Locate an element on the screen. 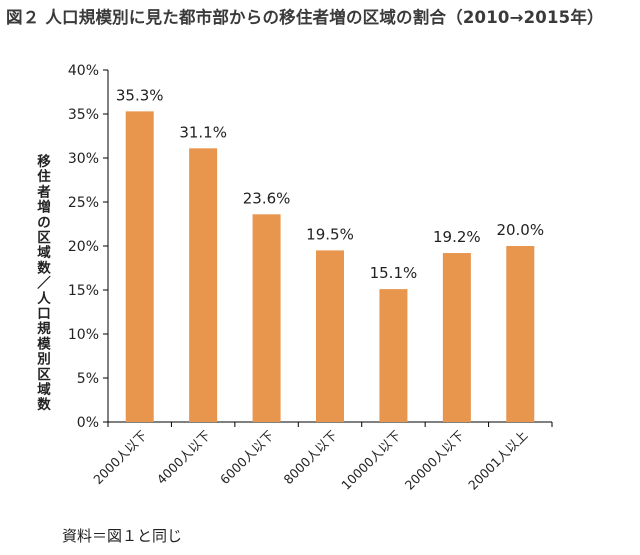 This screenshot has width=640, height=555. data-label: 19.5% is located at coordinates (330, 234).